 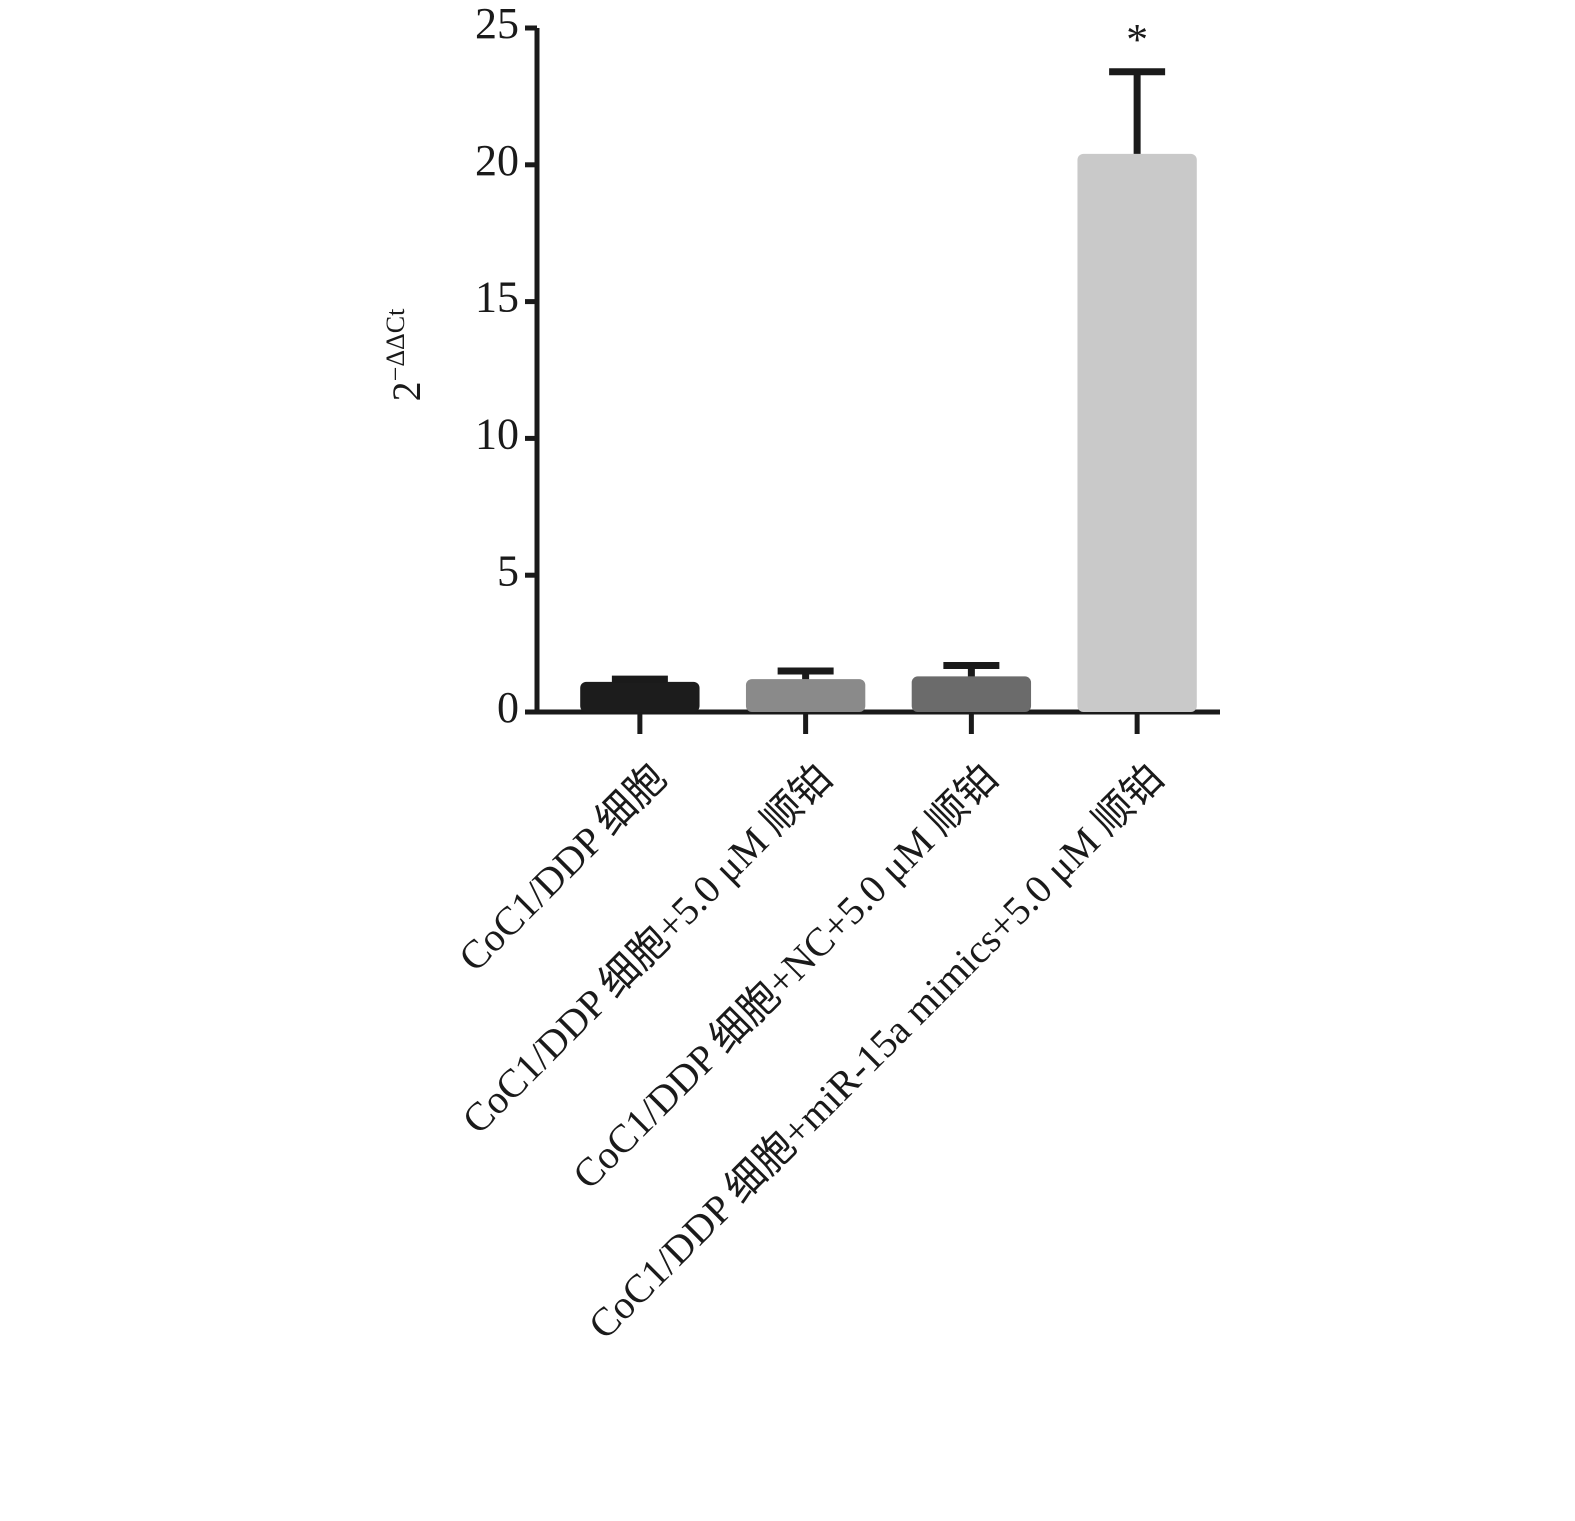 I want to click on y-label-base: 2, so click(x=406, y=391).